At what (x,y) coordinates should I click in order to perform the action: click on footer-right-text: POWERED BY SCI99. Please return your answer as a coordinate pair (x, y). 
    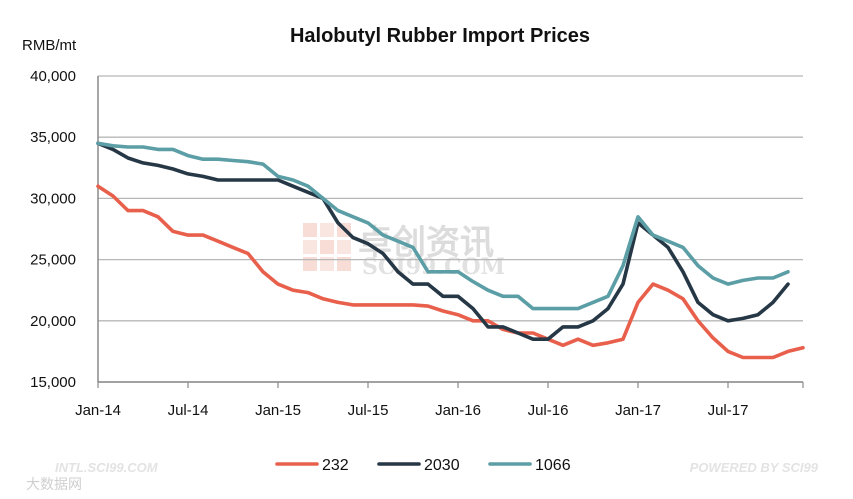
    Looking at the image, I should click on (754, 467).